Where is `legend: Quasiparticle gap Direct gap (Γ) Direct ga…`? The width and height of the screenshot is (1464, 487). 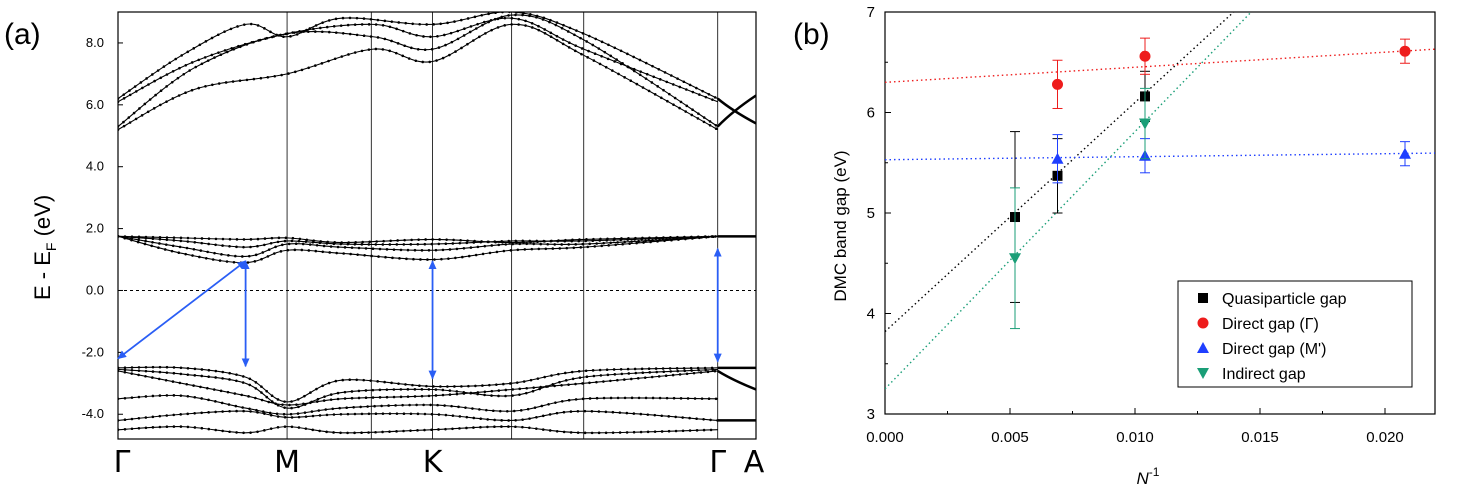 legend: Quasiparticle gap Direct gap (Γ) Direct ga… is located at coordinates (1295, 334).